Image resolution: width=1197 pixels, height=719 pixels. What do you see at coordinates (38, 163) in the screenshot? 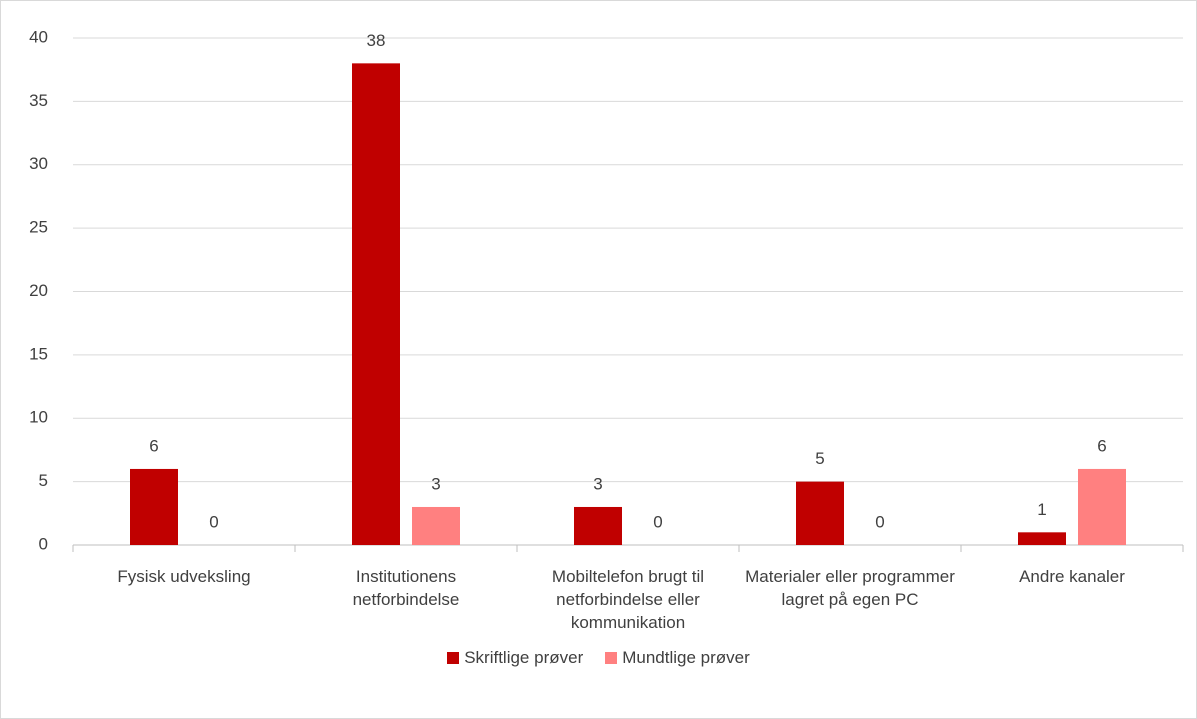
I see `y-tick-label: 30` at bounding box center [38, 163].